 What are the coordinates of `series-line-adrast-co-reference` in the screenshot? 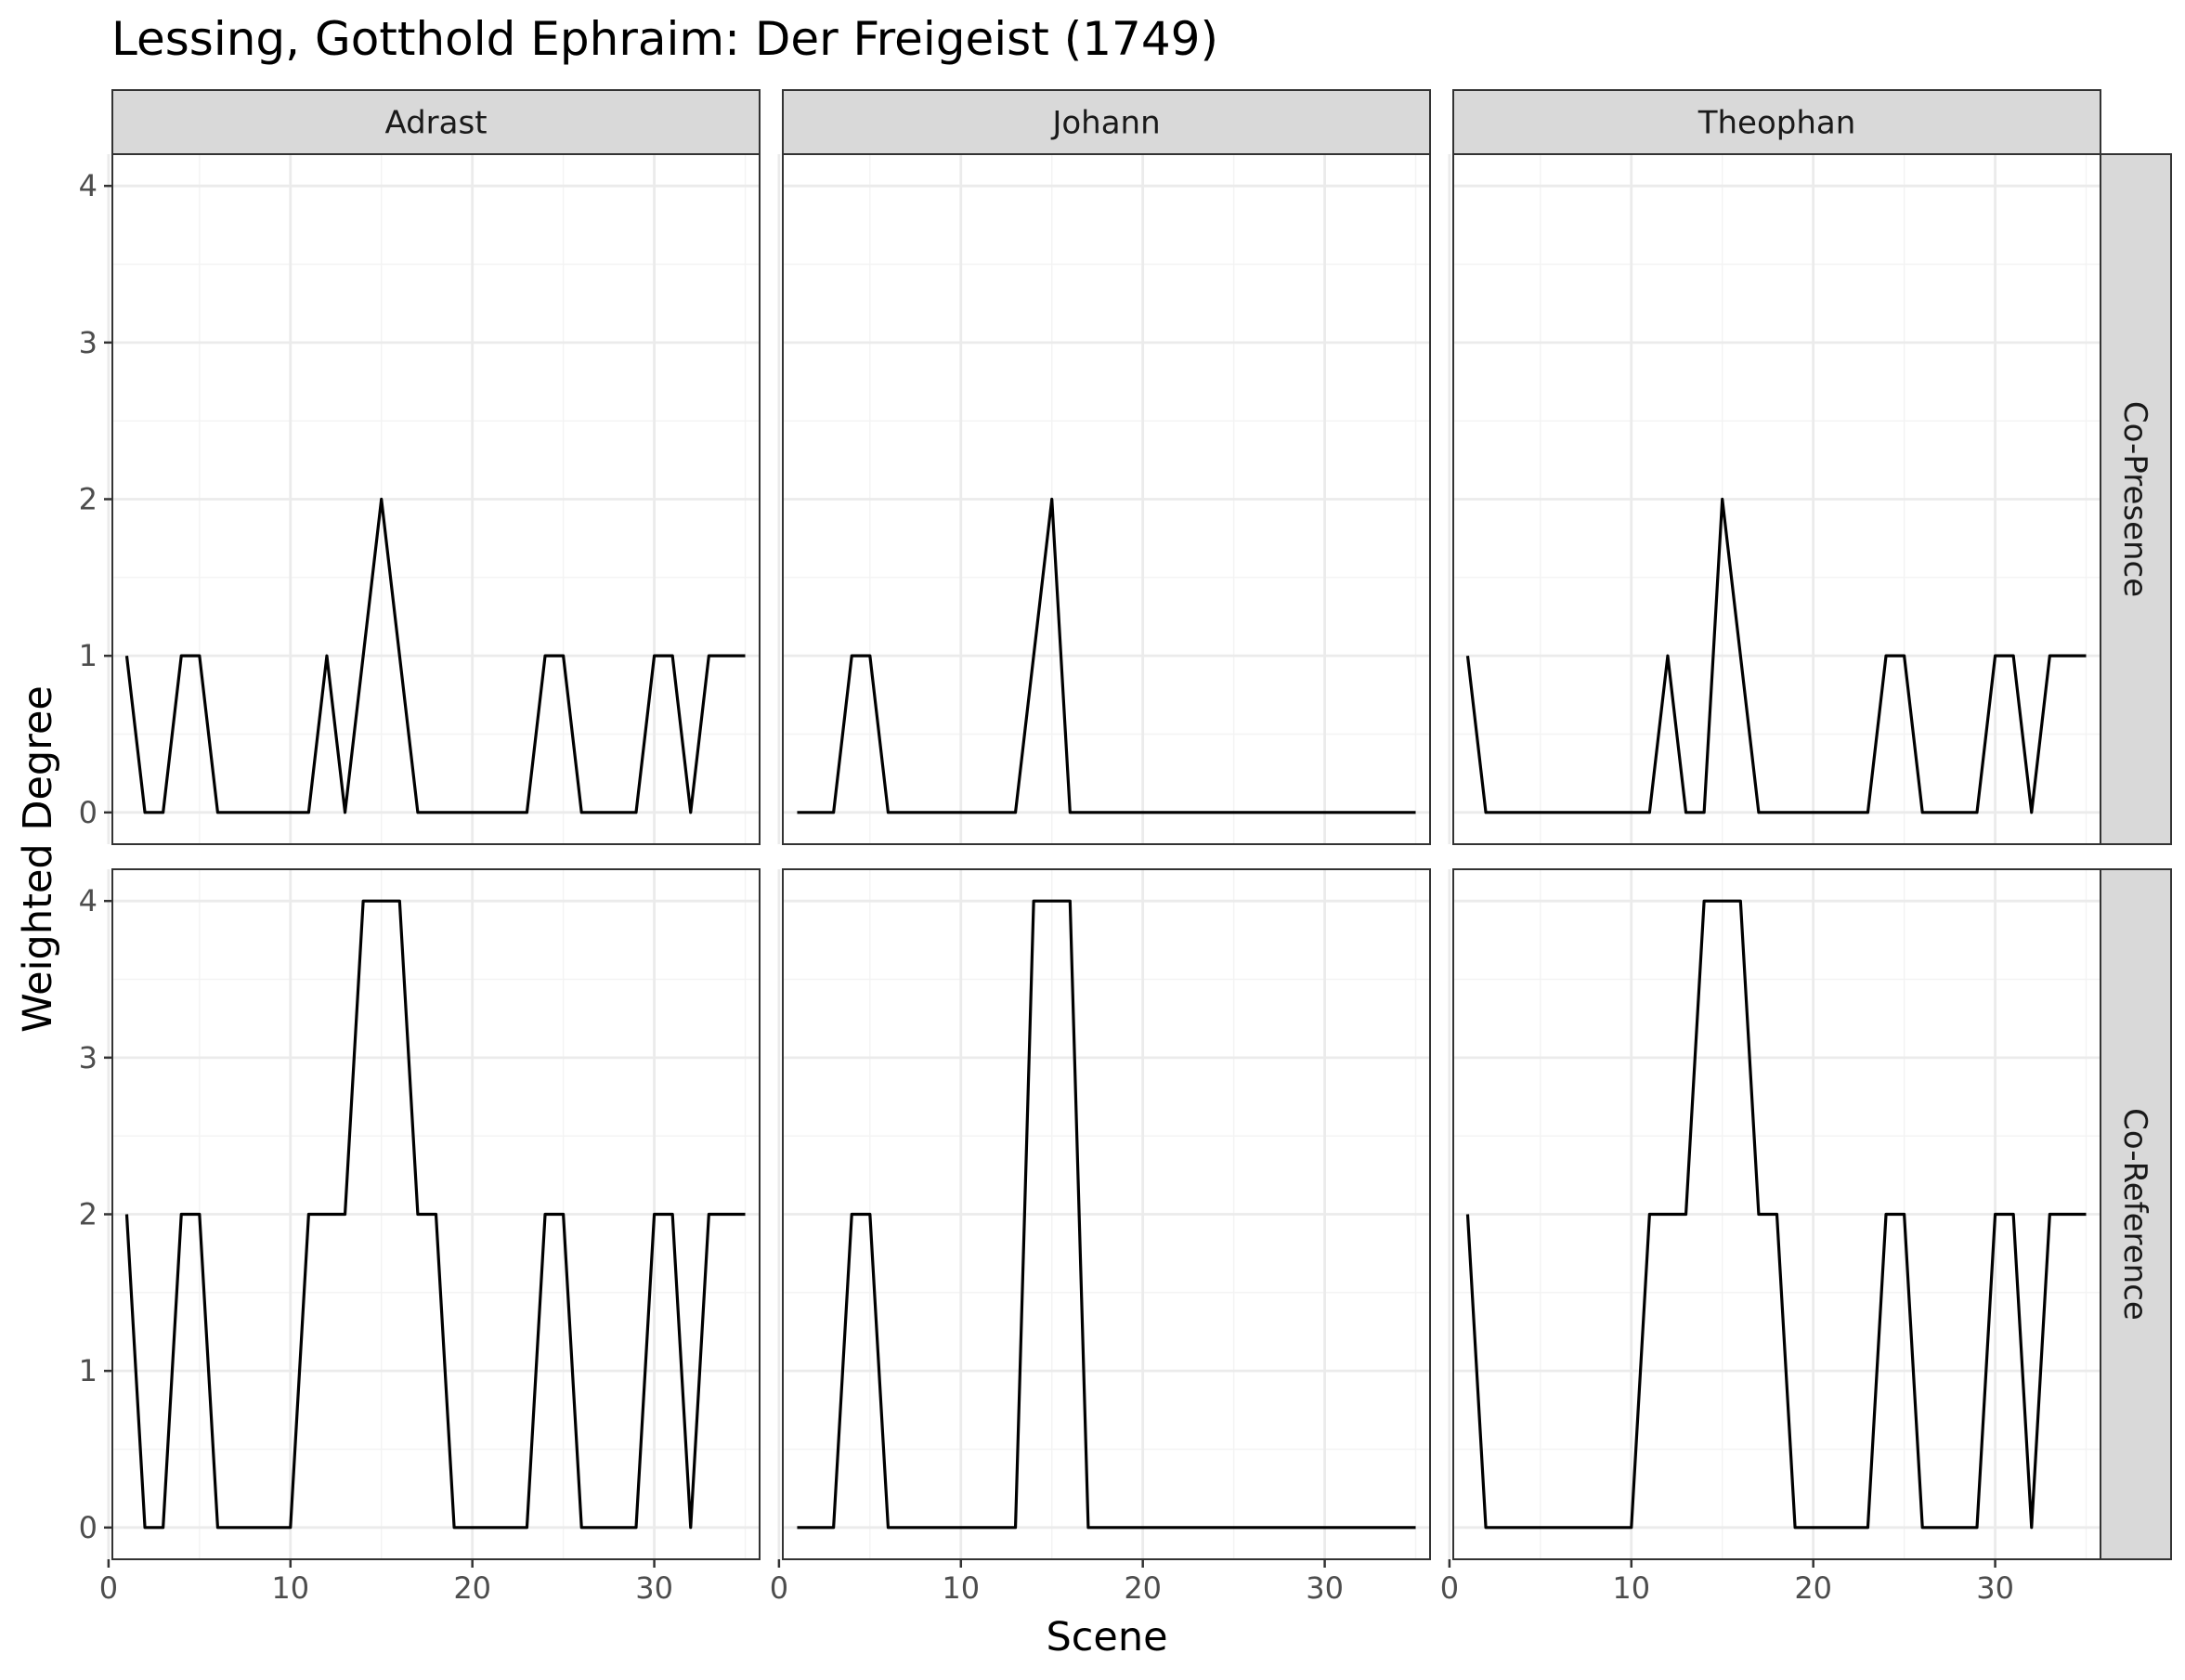 It's located at (435, 1214).